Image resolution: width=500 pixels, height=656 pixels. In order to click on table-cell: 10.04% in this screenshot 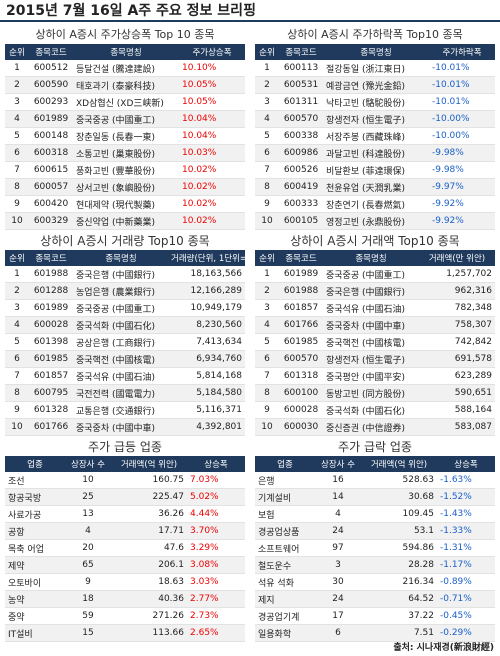, I will do `click(212, 136)`.